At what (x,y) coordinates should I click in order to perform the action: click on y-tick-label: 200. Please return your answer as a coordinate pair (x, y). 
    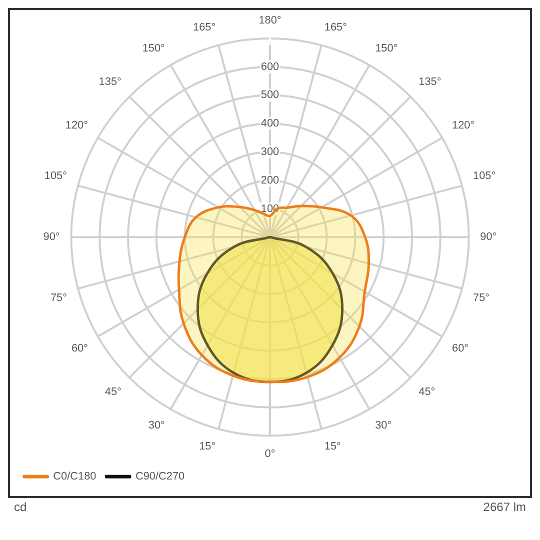
    Looking at the image, I should click on (270, 180).